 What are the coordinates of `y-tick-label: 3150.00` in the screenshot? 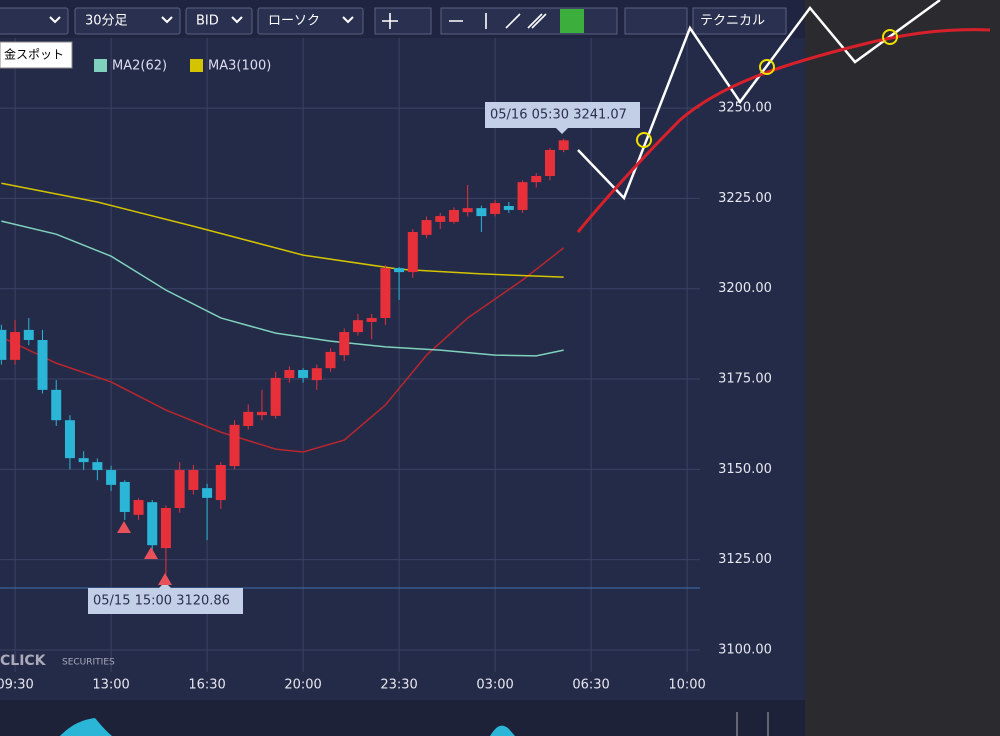 It's located at (745, 469).